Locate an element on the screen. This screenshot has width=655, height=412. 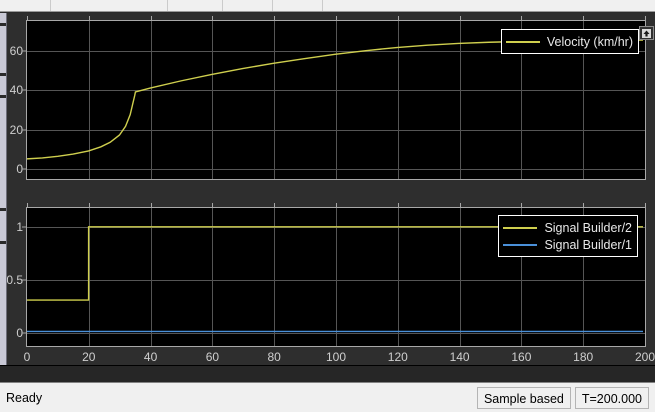
y-axis-tick-label: 20 is located at coordinates (16, 129).